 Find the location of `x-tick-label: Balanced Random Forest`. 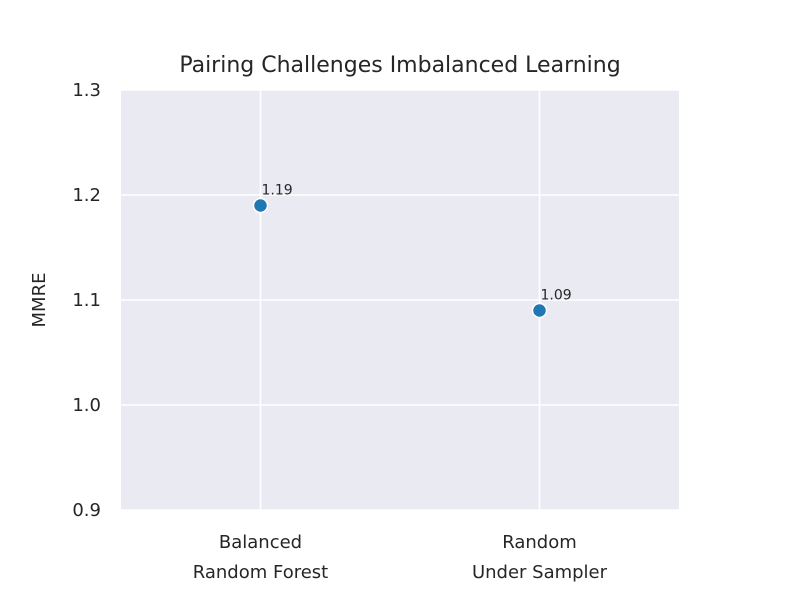

x-tick-label: Balanced Random Forest is located at coordinates (260, 557).